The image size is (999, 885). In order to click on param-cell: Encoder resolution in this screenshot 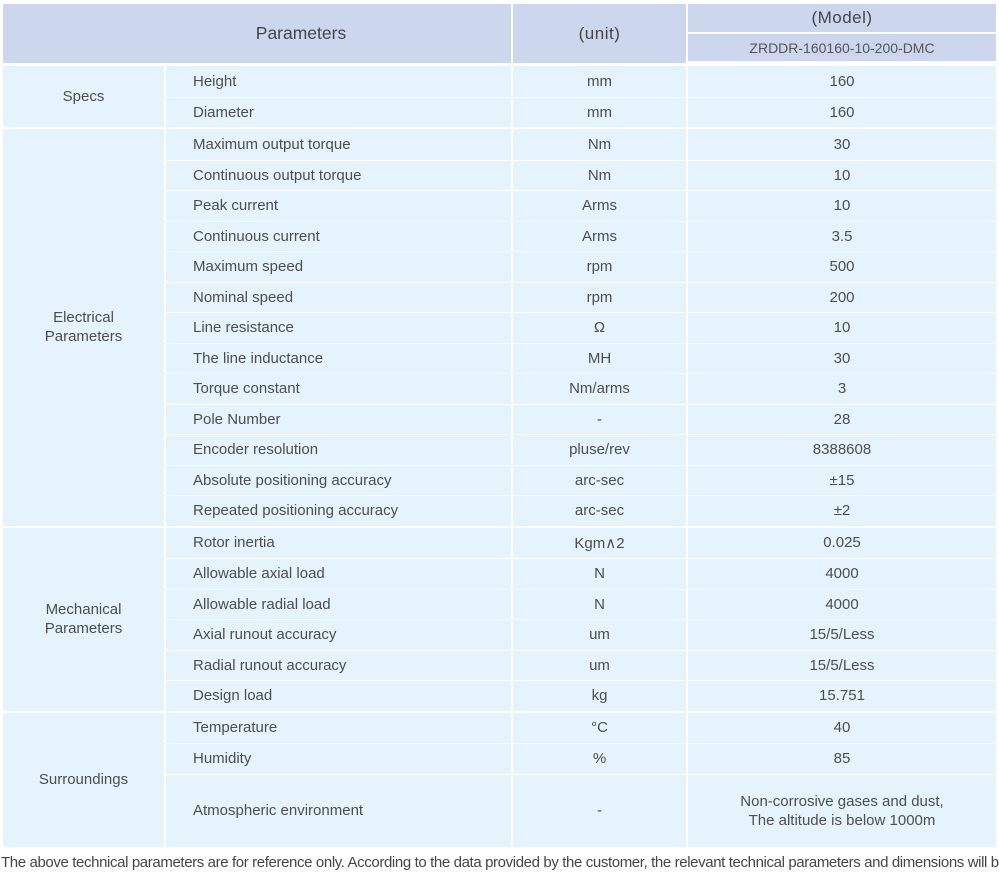, I will do `click(339, 450)`.